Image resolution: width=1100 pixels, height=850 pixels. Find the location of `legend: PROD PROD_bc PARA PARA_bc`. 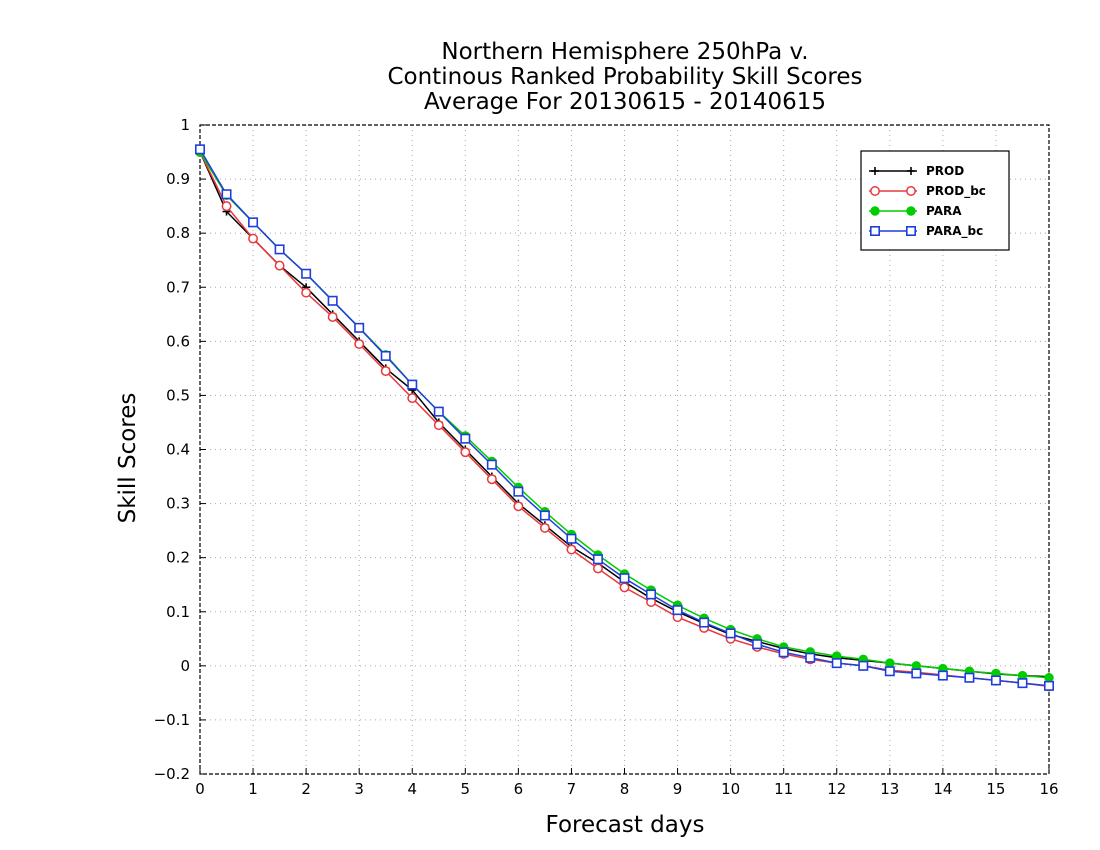

legend: PROD PROD_bc PARA PARA_bc is located at coordinates (935, 200).